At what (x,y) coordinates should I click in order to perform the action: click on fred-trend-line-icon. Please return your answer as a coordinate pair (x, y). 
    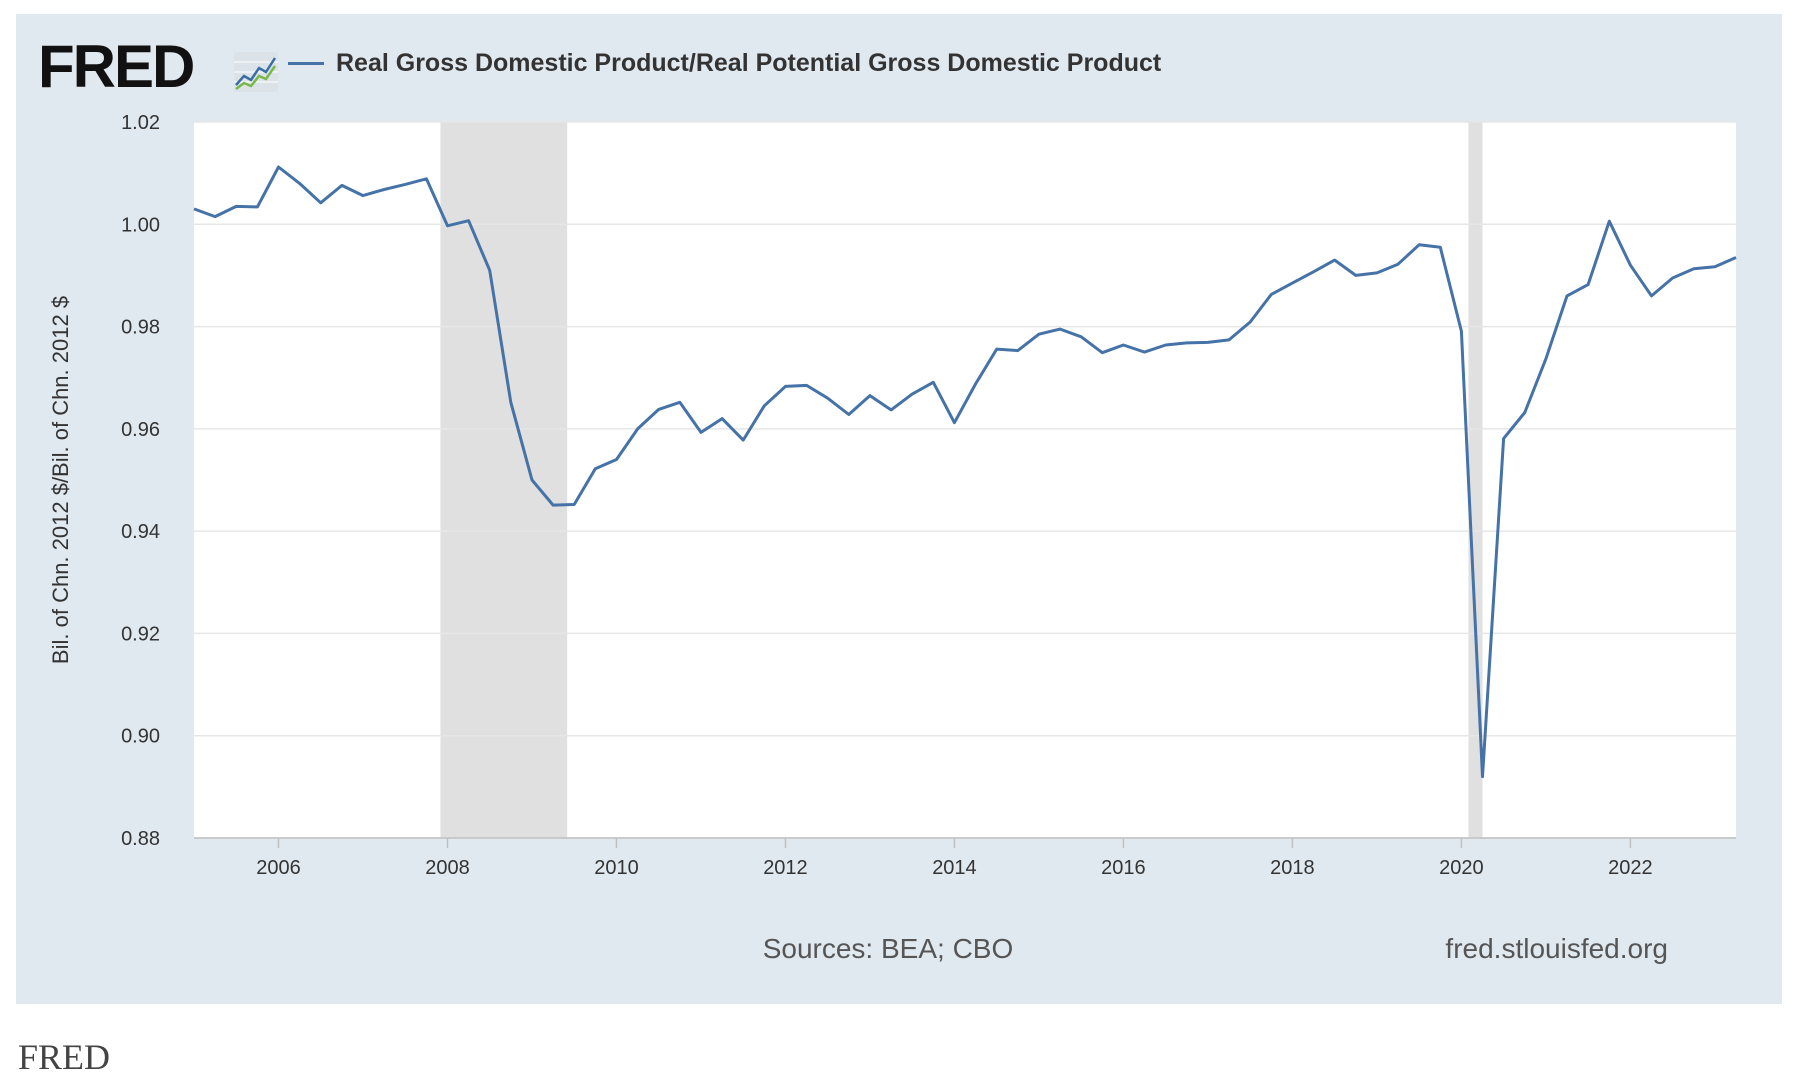
    Looking at the image, I should click on (256, 72).